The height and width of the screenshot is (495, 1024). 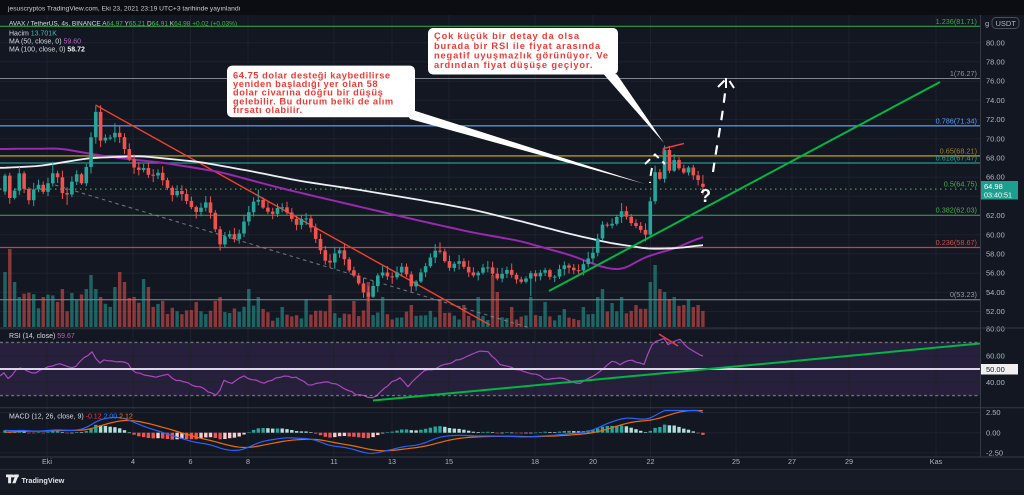 I want to click on svg-text: Çok küçük bir detay da olsa, so click(x=507, y=36).